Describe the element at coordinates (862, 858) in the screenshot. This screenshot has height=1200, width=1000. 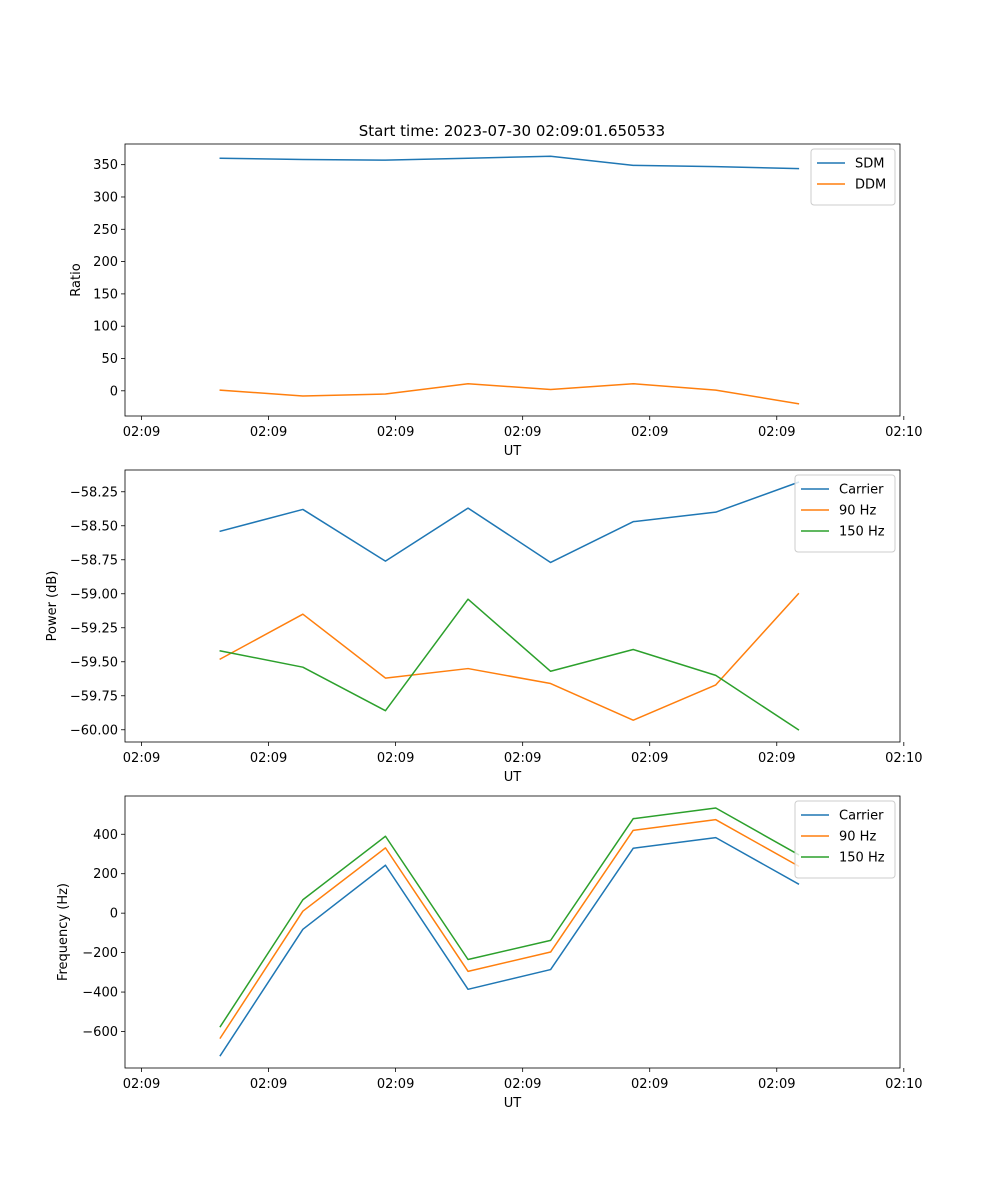
I see `legend-label-3-3: 150 Hz` at that location.